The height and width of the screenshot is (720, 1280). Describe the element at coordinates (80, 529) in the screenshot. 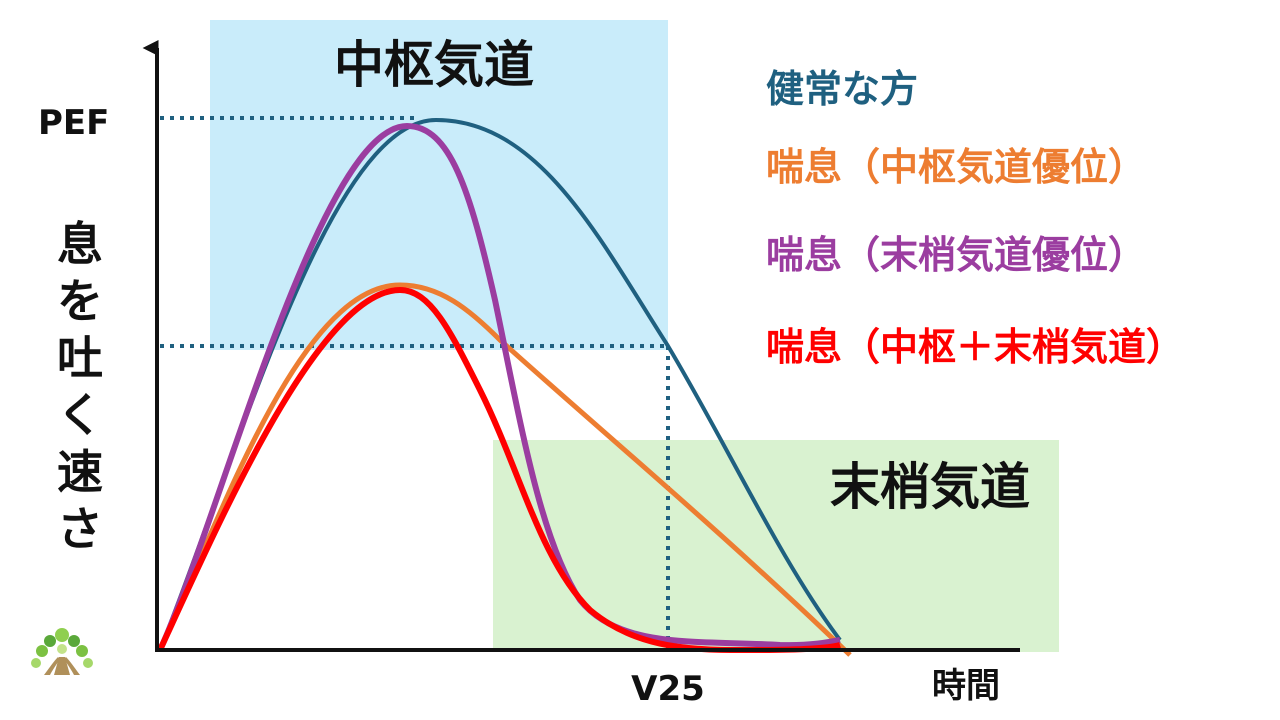

I see `y-axis-label-char: さ` at that location.